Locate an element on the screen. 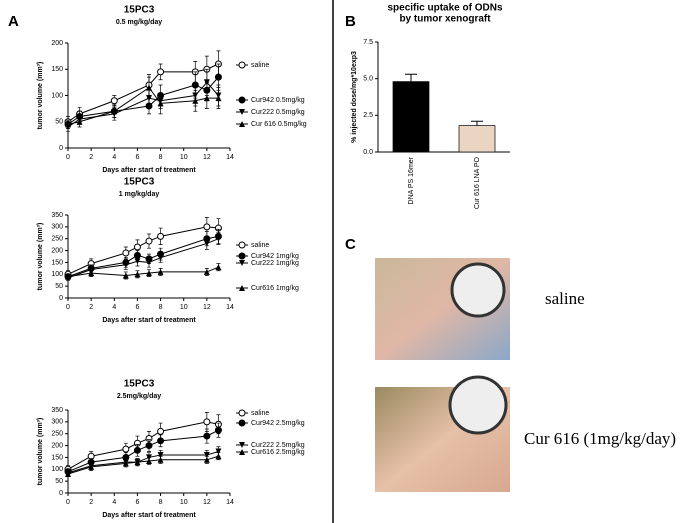 The height and width of the screenshot is (523, 686). y-tick-label: 7.5 is located at coordinates (368, 42).